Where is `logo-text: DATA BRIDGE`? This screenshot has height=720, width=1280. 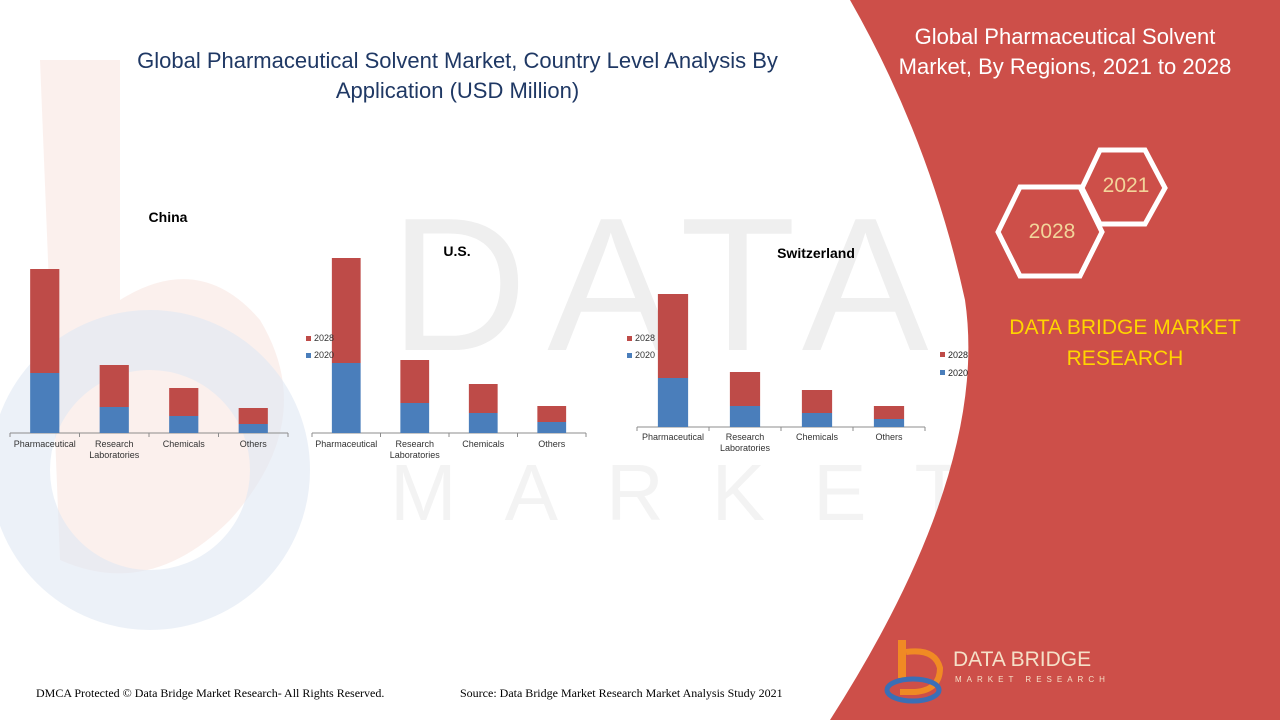 logo-text: DATA BRIDGE is located at coordinates (1022, 659).